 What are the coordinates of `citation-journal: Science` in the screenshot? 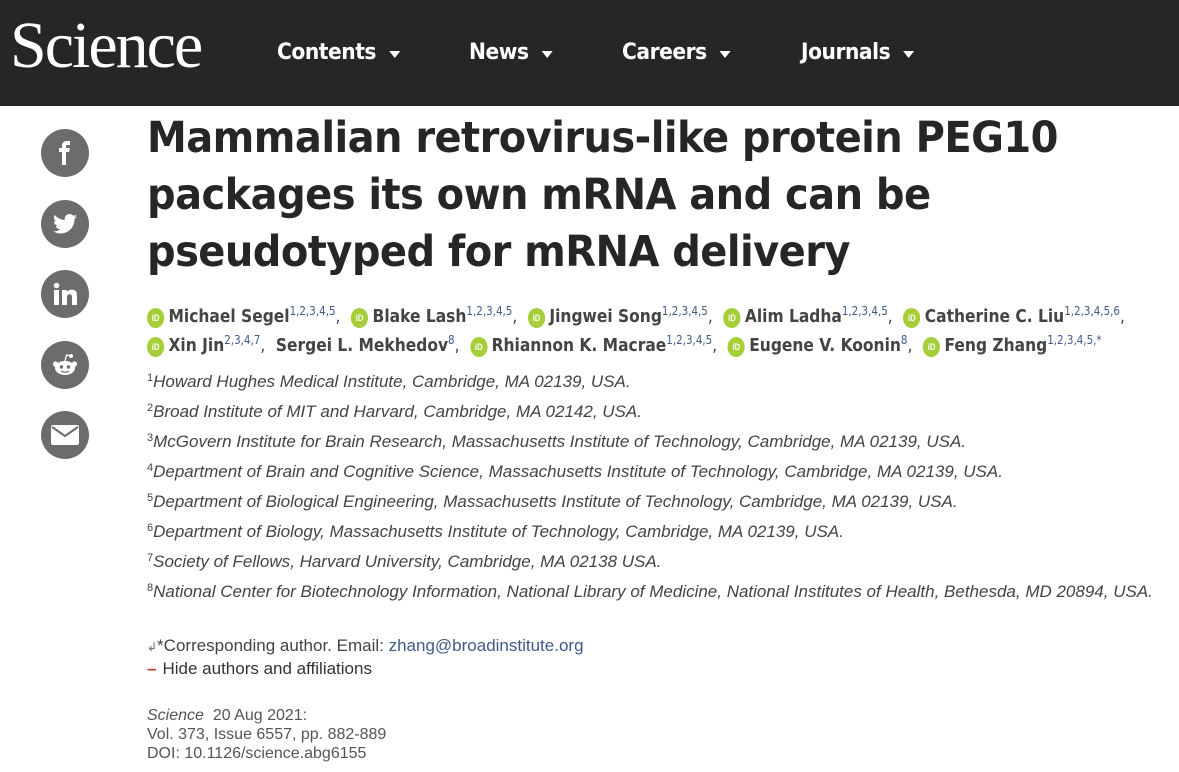 It's located at (175, 715).